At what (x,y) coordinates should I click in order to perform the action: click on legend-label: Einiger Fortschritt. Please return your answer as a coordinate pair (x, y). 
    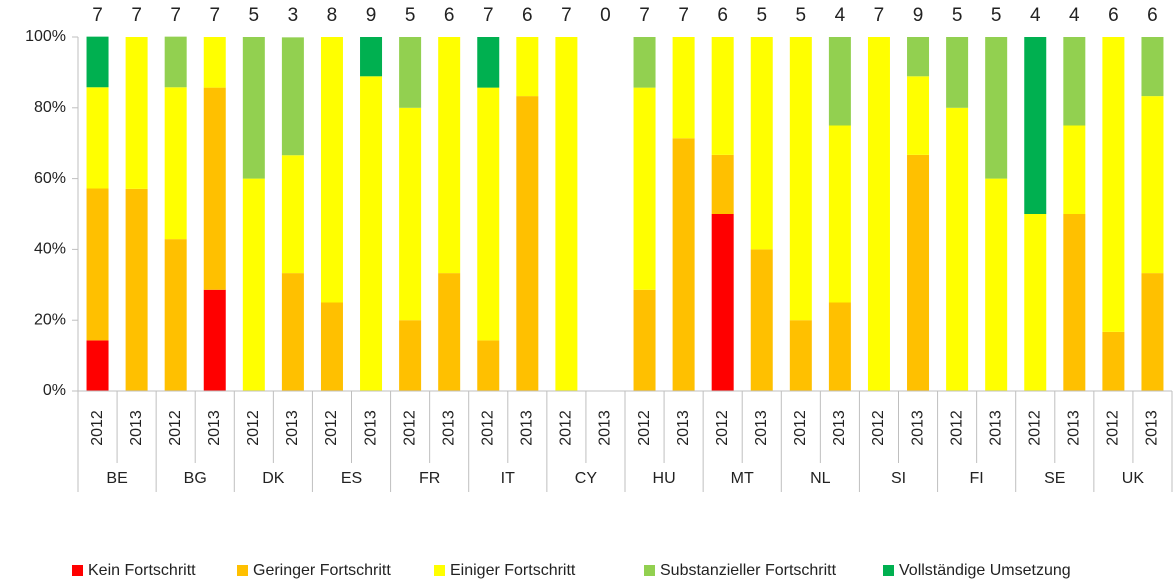
    Looking at the image, I should click on (513, 570).